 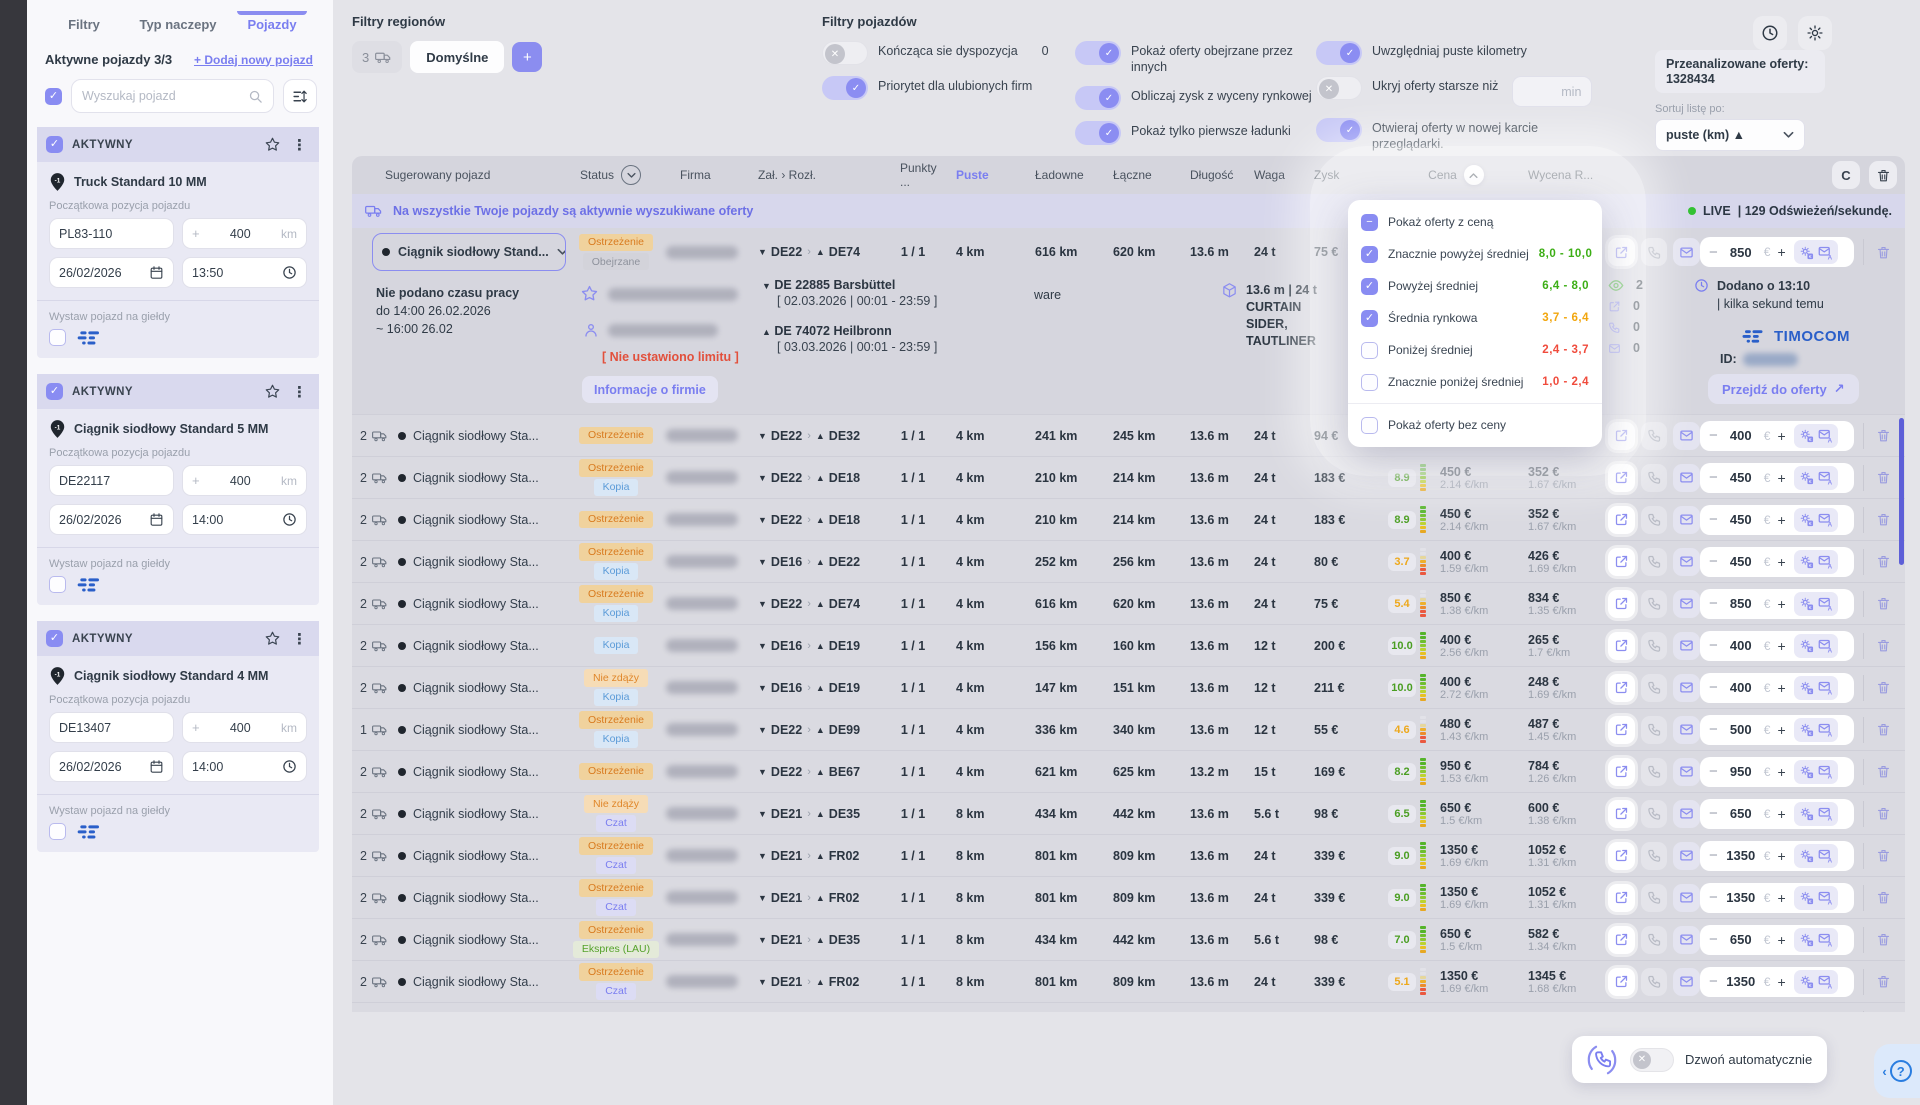 I want to click on vehicle-position-input: PL83-110, so click(x=111, y=233).